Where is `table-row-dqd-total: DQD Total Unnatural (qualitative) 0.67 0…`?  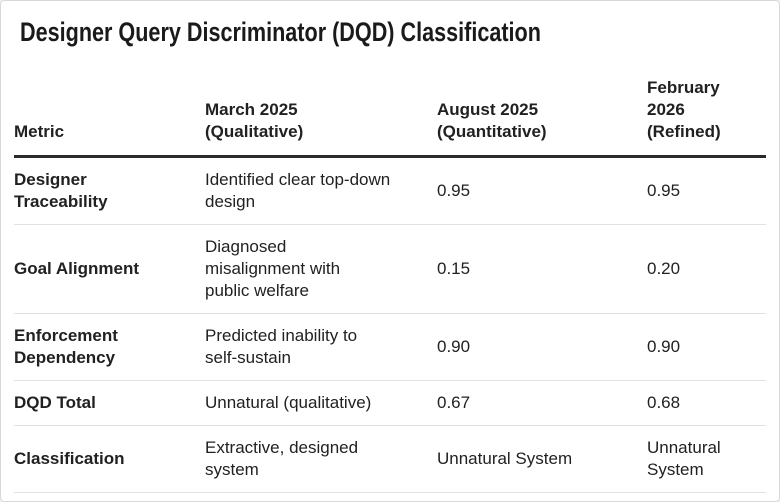
table-row-dqd-total: DQD Total Unnatural (qualitative) 0.67 0… is located at coordinates (390, 403).